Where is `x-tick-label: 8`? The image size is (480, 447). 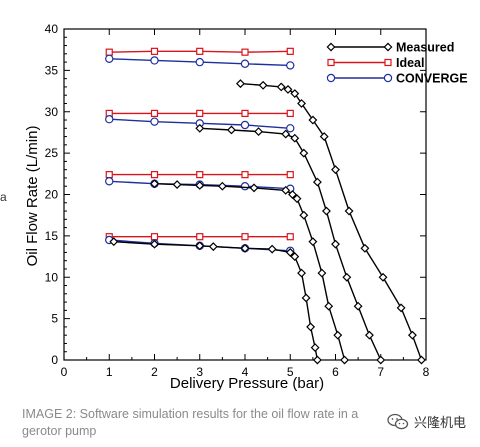 x-tick-label: 8 is located at coordinates (426, 372).